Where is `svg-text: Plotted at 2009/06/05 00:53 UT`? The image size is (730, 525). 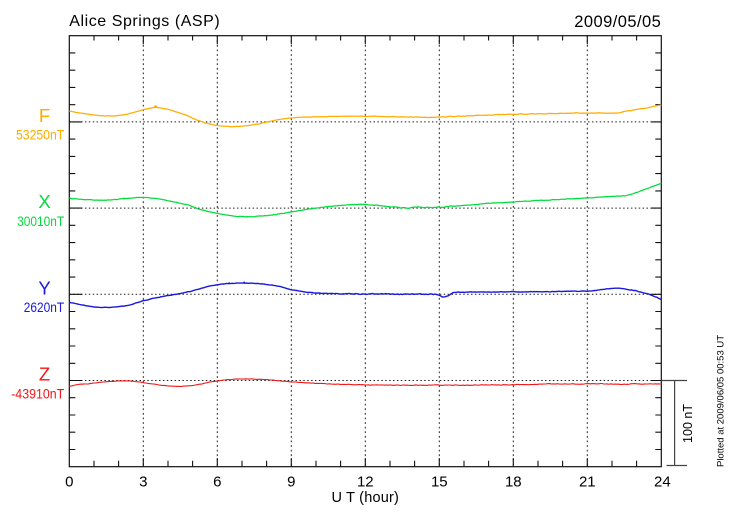 svg-text: Plotted at 2009/06/05 00:53 UT is located at coordinates (721, 401).